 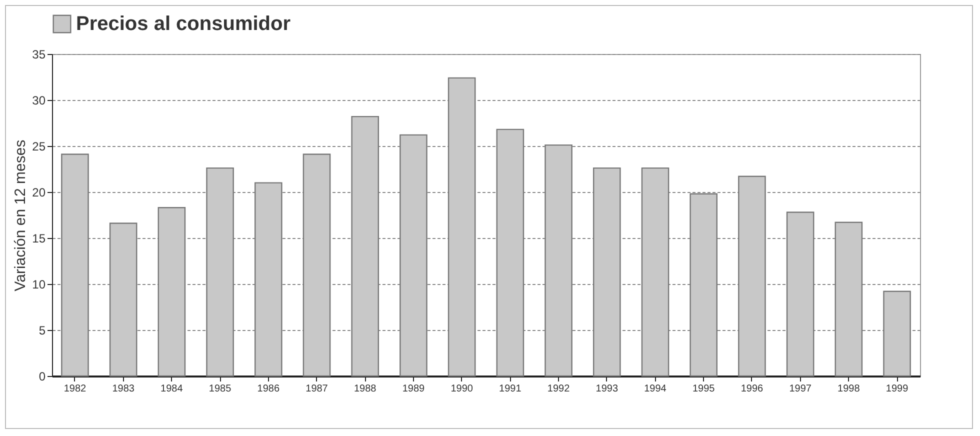 What do you see at coordinates (183, 24) in the screenshot?
I see `legend-label: Precios al consumidor` at bounding box center [183, 24].